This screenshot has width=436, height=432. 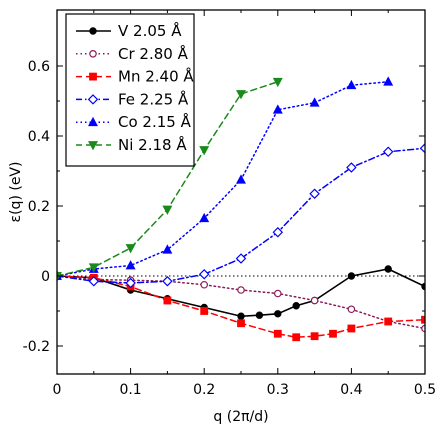 I want to click on data-point-s3-p9, so click(x=388, y=151).